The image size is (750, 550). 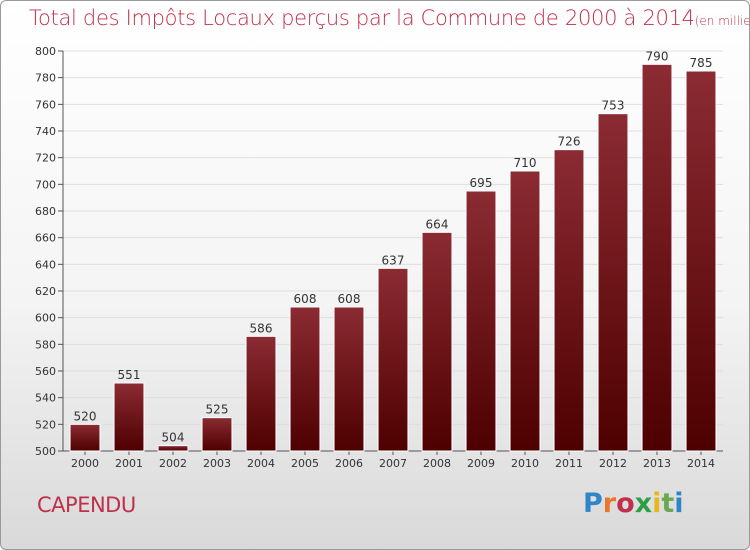 What do you see at coordinates (668, 503) in the screenshot?
I see `logo-letter: t` at bounding box center [668, 503].